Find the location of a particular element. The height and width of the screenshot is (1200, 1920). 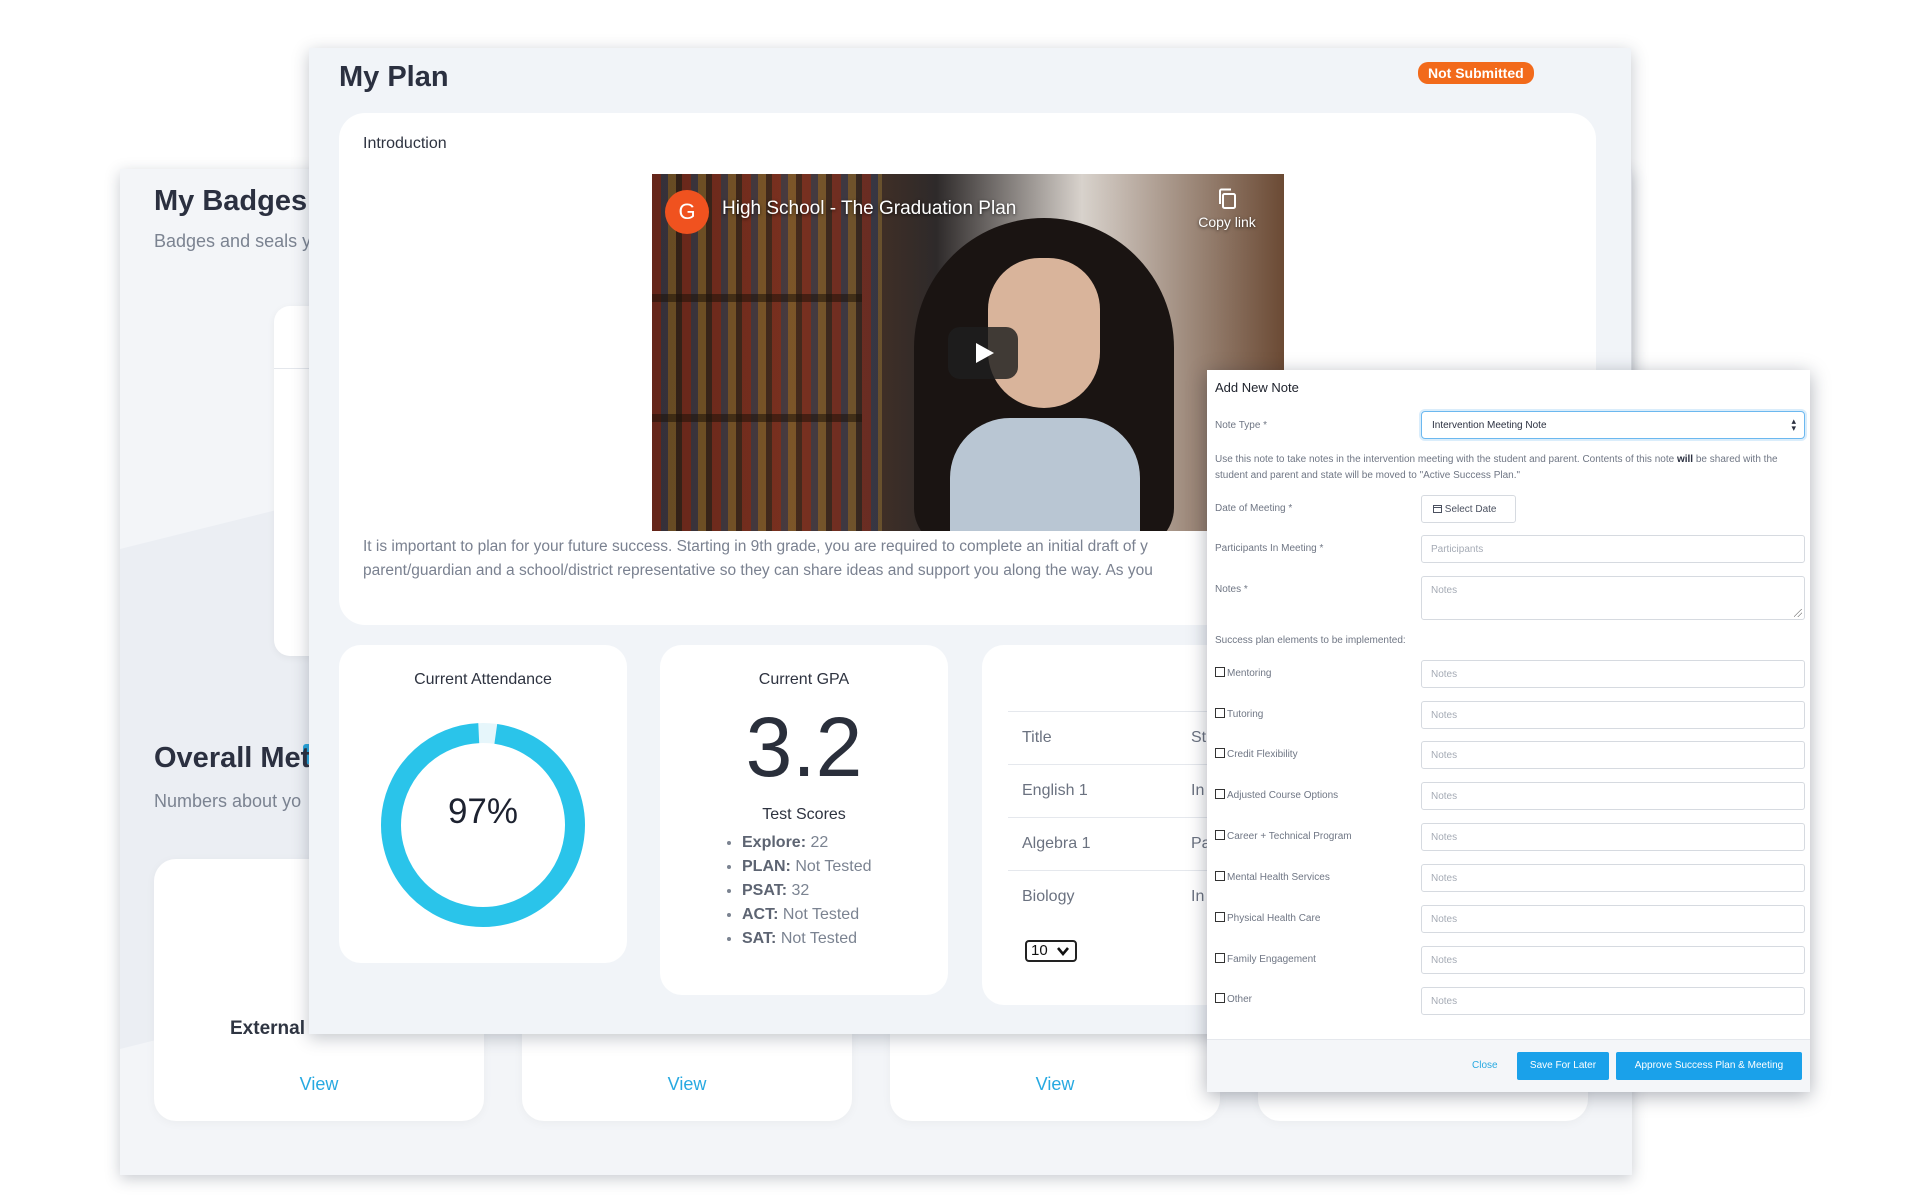

table-row: Biology In is located at coordinates (1145, 896).